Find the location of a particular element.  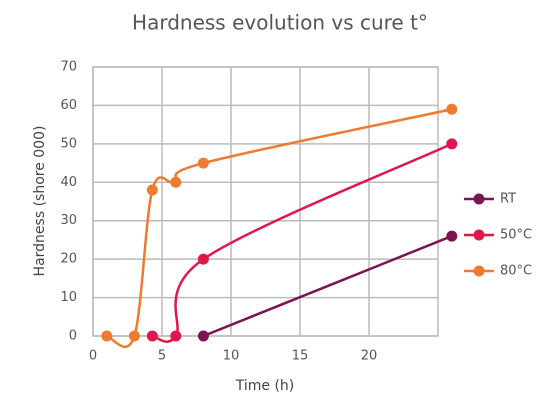

y-tick-label: 50 is located at coordinates (68, 143).